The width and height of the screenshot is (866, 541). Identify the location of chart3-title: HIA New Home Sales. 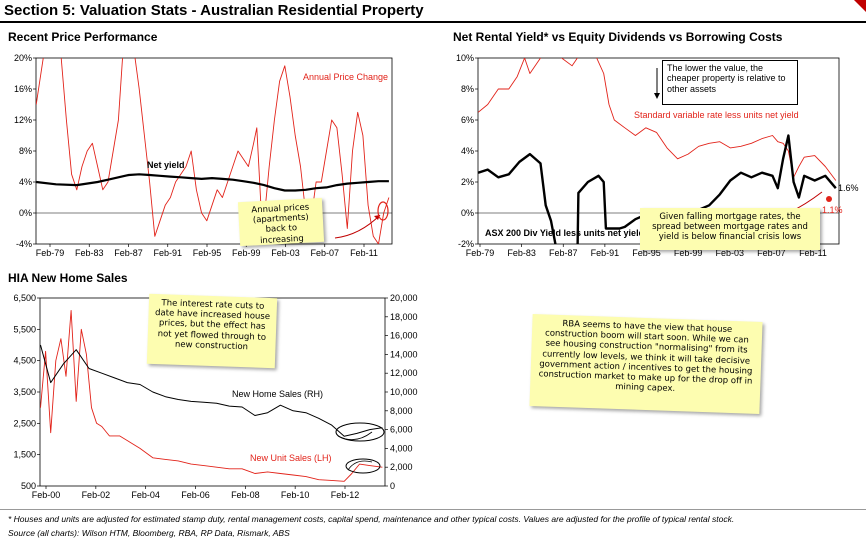
(68, 278).